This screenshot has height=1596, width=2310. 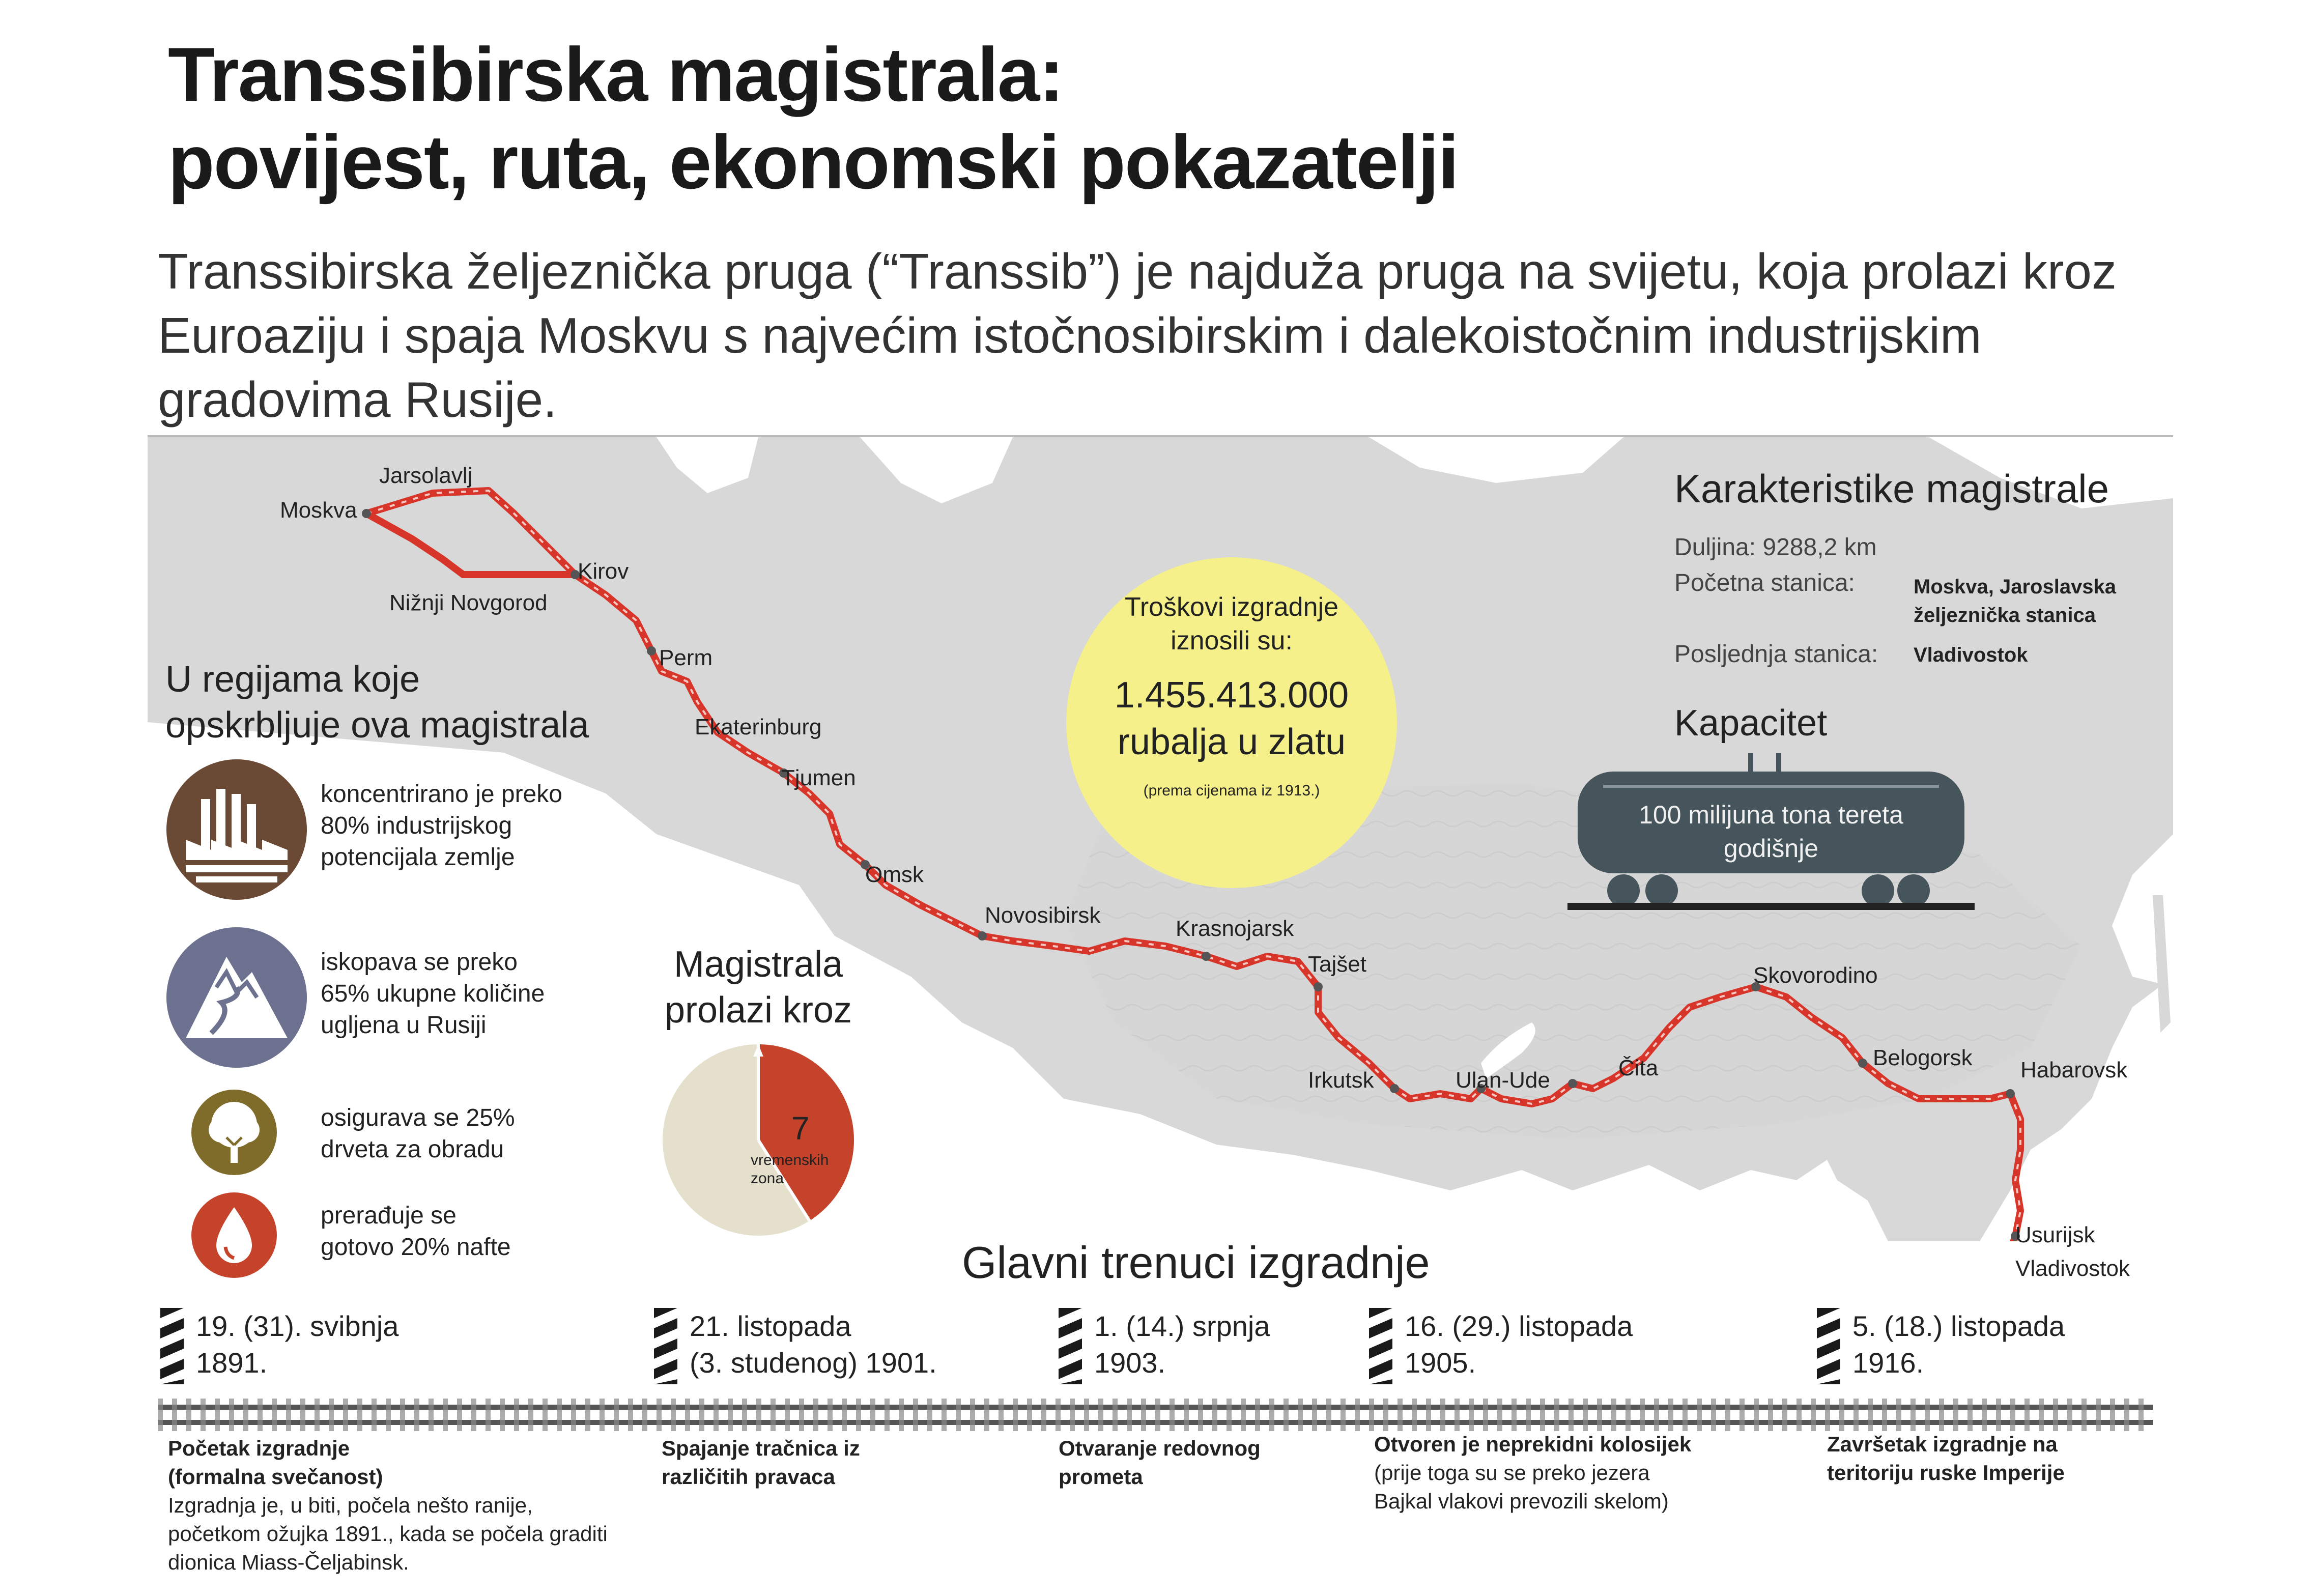 I want to click on station-dot-tjumen, so click(x=783, y=773).